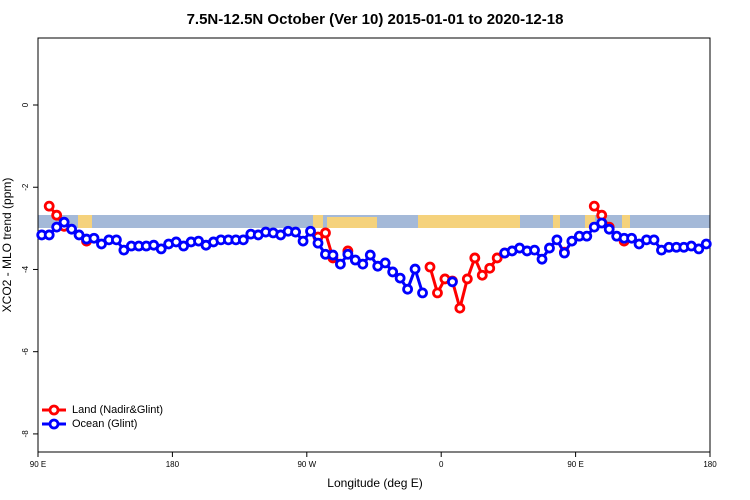 Image resolution: width=750 pixels, height=500 pixels. What do you see at coordinates (25, 352) in the screenshot?
I see `y-tick-label: -6` at bounding box center [25, 352].